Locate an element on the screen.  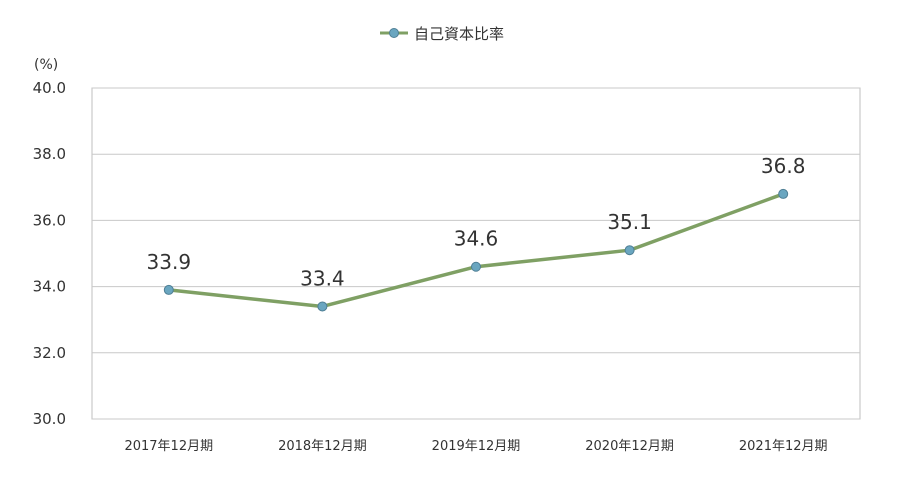
data-label: 35.1 is located at coordinates (629, 222).